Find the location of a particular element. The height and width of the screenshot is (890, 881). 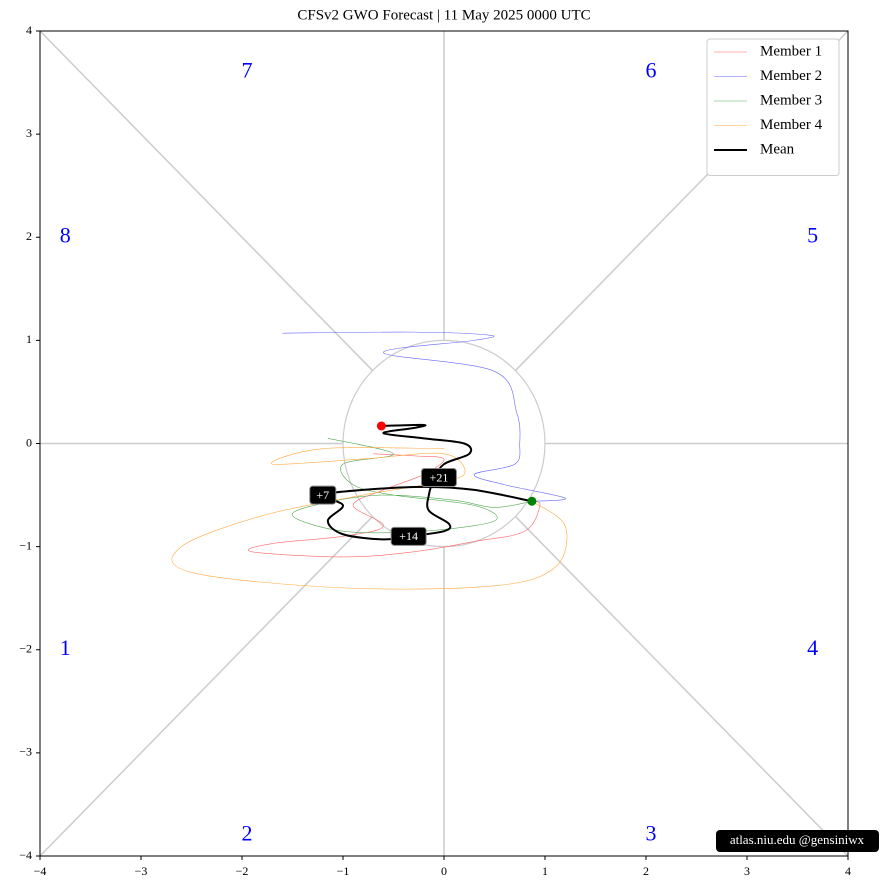

x-tick-label: −2 is located at coordinates (242, 871).